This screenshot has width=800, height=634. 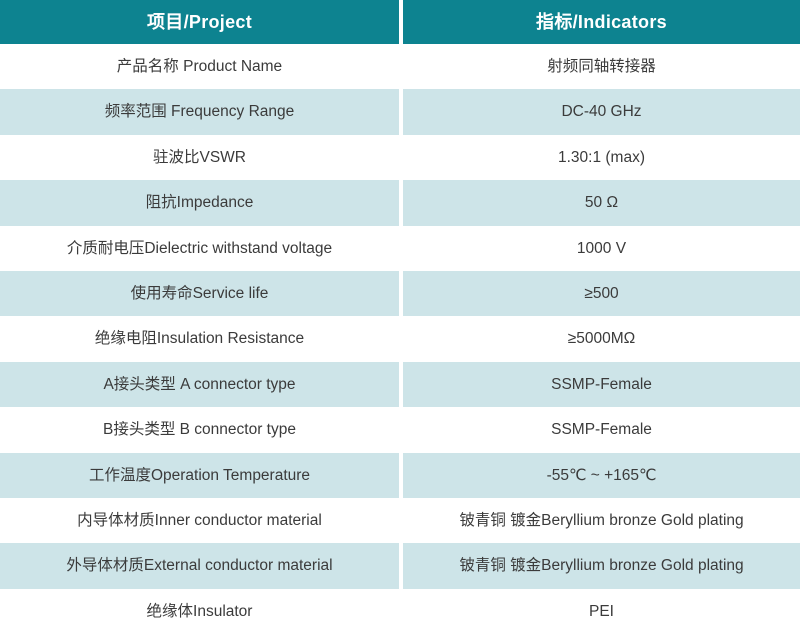 What do you see at coordinates (199, 293) in the screenshot?
I see `row-label: 使用寿命Service life` at bounding box center [199, 293].